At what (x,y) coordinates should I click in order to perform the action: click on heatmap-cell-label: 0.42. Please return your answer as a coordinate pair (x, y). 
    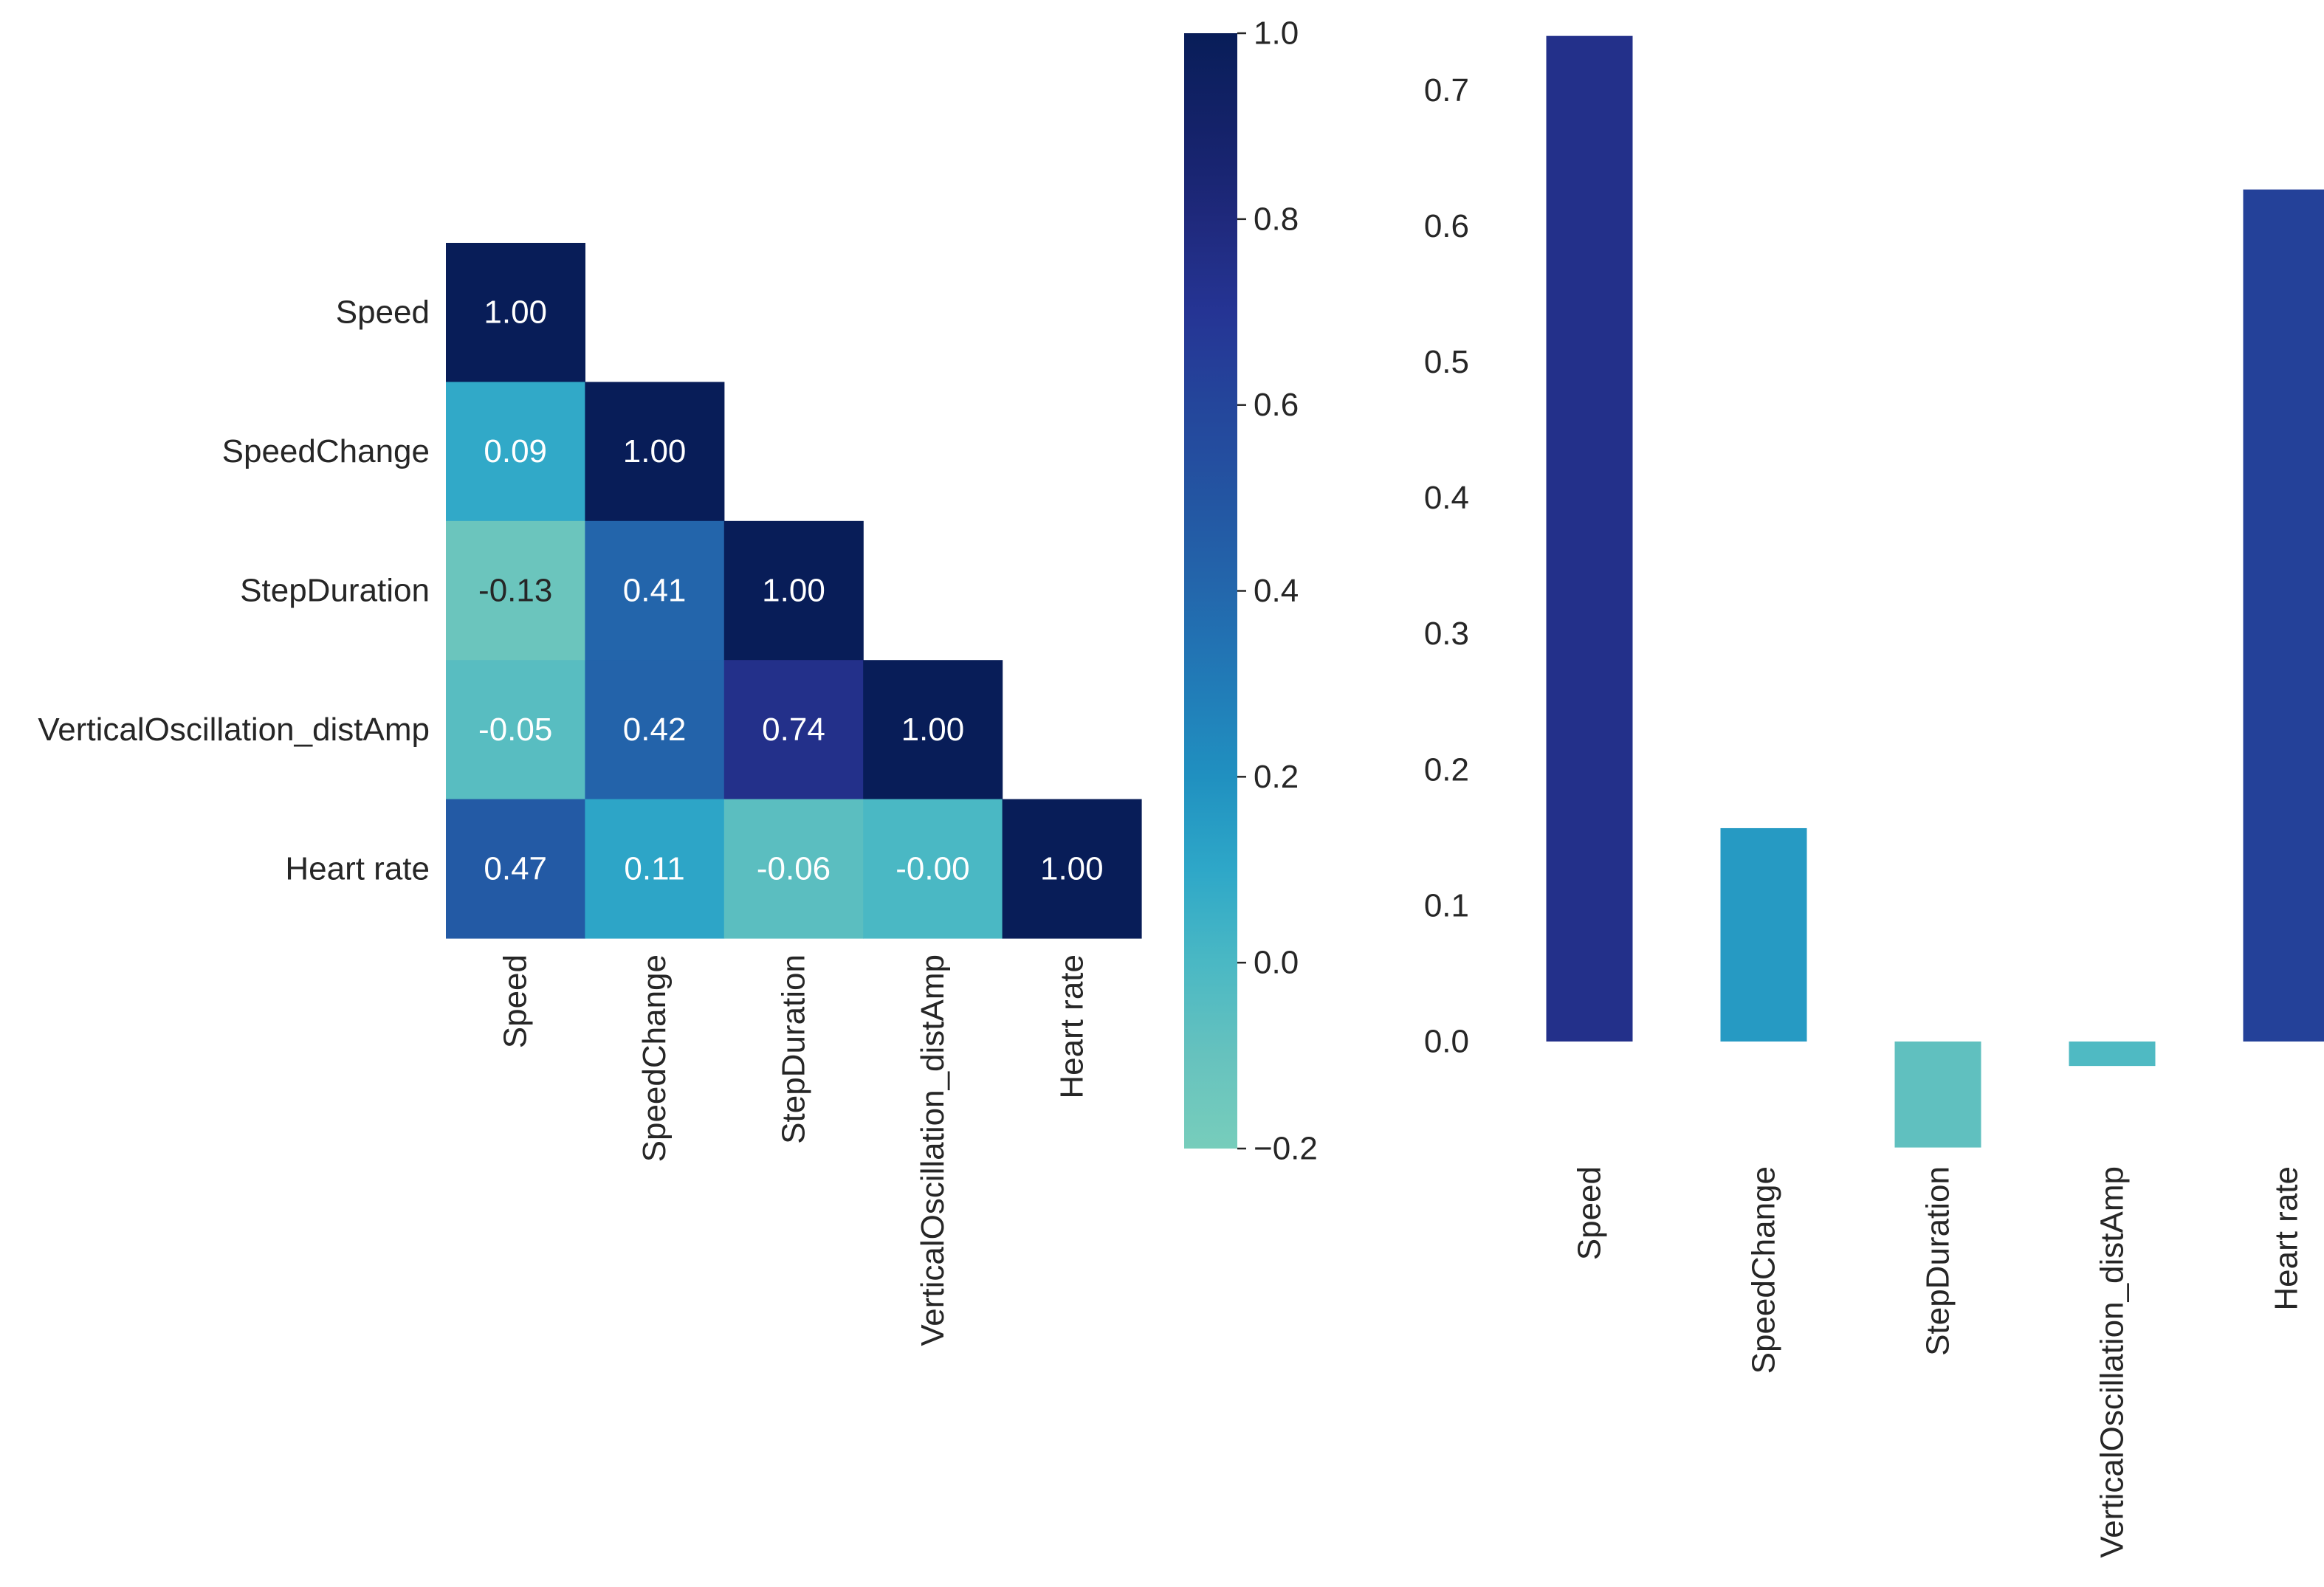
    Looking at the image, I should click on (655, 730).